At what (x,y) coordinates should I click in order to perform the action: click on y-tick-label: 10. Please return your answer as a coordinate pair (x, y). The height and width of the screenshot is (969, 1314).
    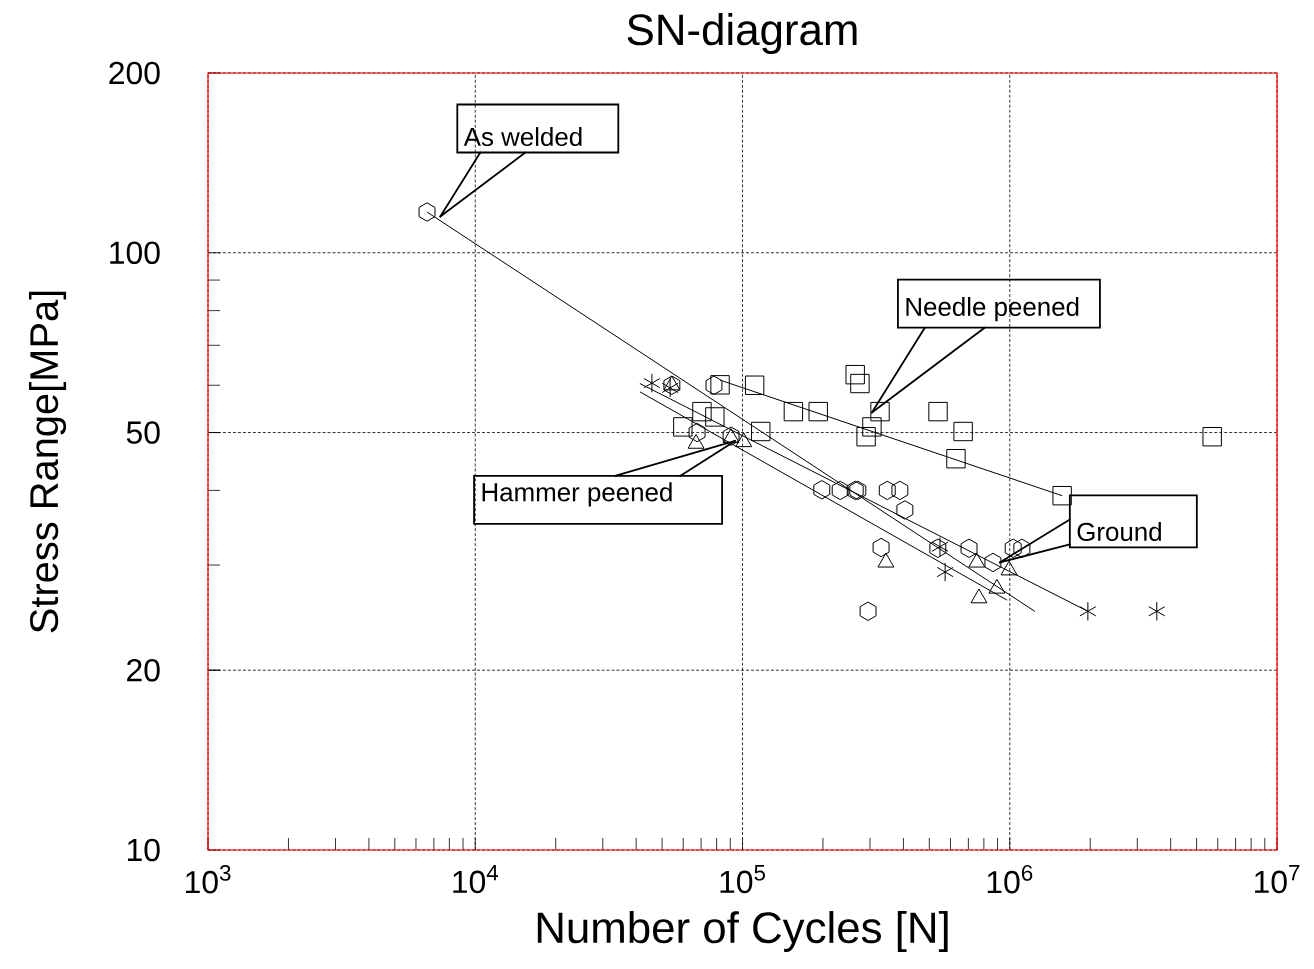
    Looking at the image, I should click on (143, 850).